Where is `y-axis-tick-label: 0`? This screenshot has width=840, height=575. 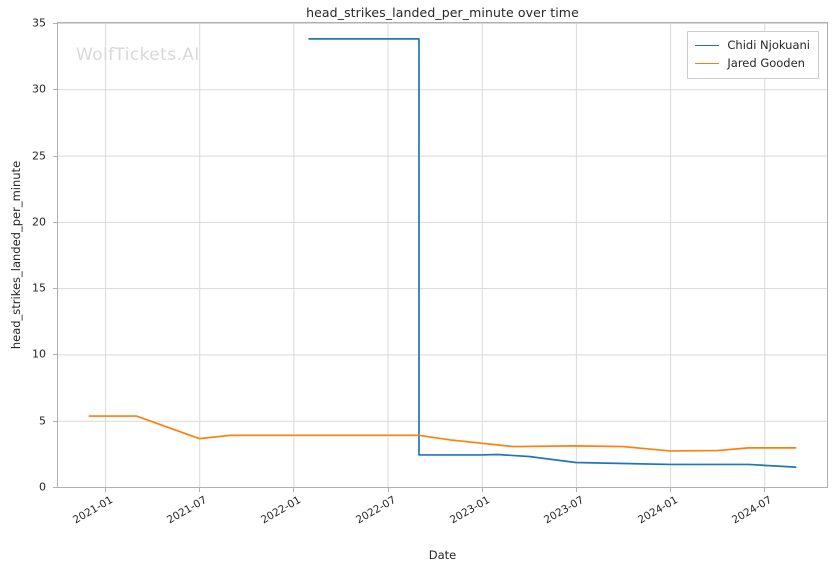 y-axis-tick-label: 0 is located at coordinates (42, 487).